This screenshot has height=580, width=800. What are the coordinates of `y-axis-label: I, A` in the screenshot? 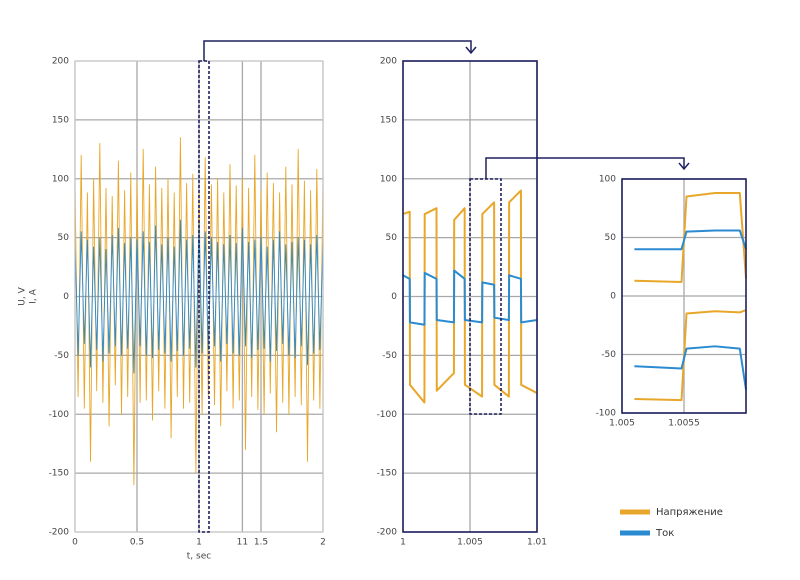 It's located at (34, 295).